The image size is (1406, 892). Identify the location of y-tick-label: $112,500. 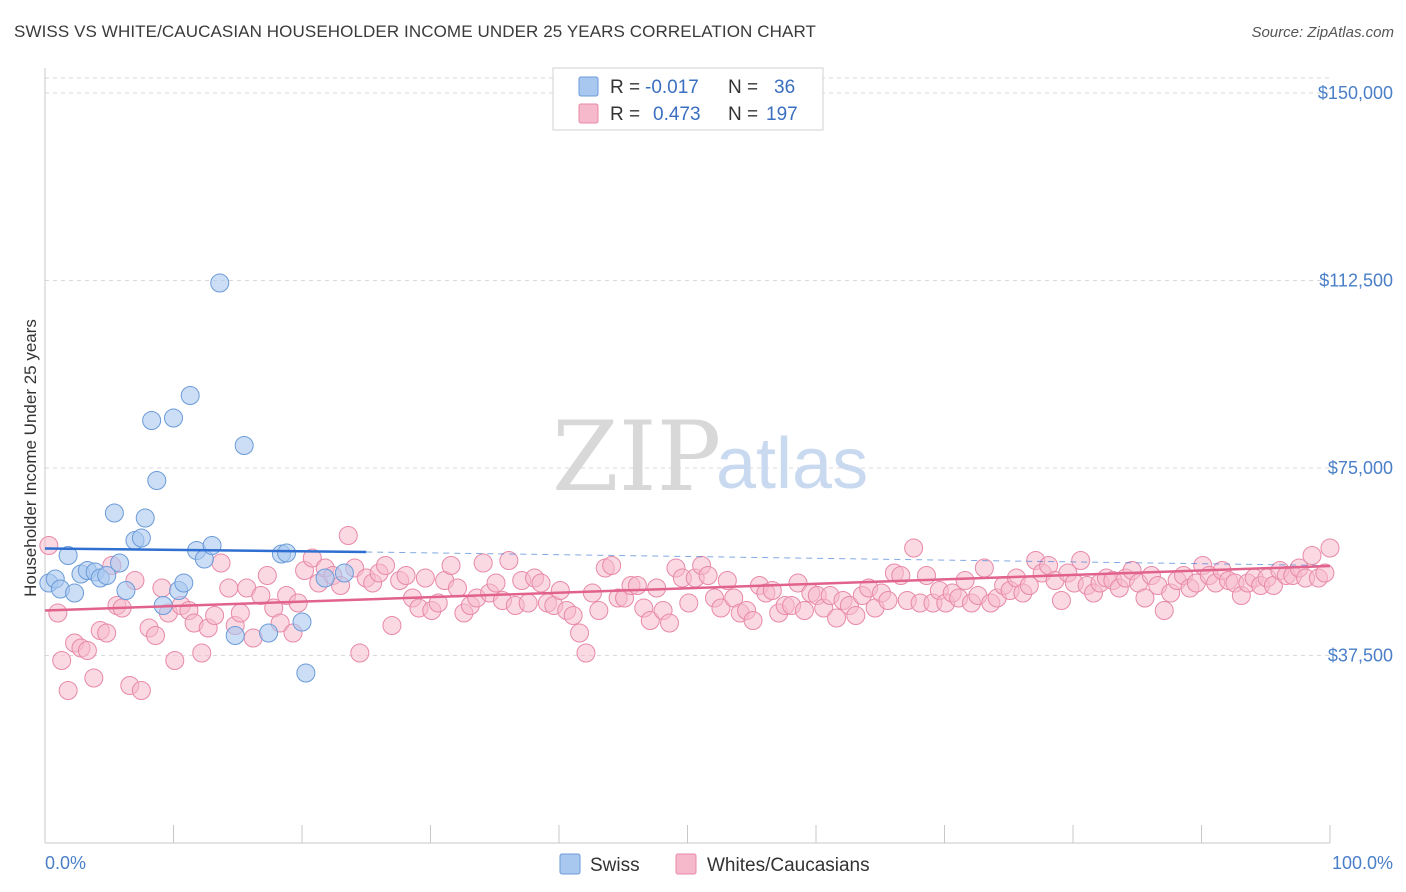
(1356, 281).